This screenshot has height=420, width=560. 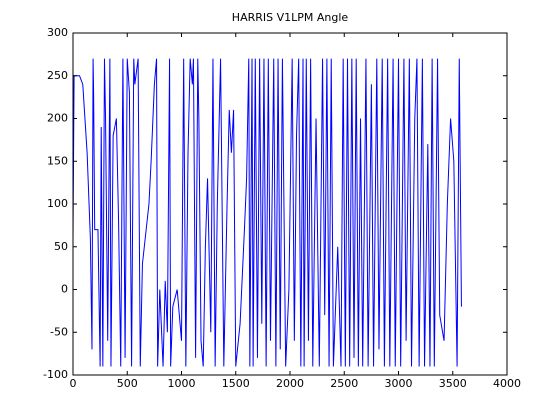 What do you see at coordinates (344, 383) in the screenshot?
I see `x-tick-label: 2500` at bounding box center [344, 383].